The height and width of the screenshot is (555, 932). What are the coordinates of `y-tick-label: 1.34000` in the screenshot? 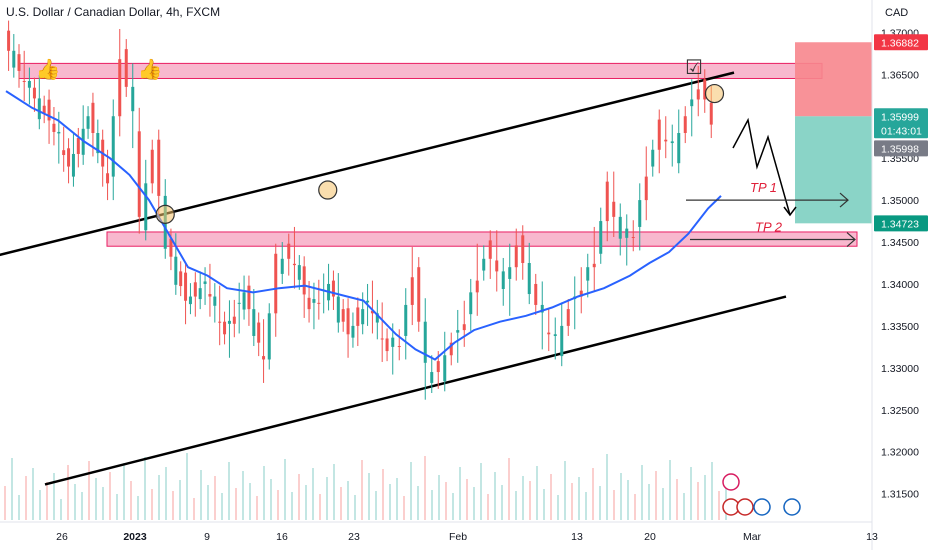 It's located at (900, 285).